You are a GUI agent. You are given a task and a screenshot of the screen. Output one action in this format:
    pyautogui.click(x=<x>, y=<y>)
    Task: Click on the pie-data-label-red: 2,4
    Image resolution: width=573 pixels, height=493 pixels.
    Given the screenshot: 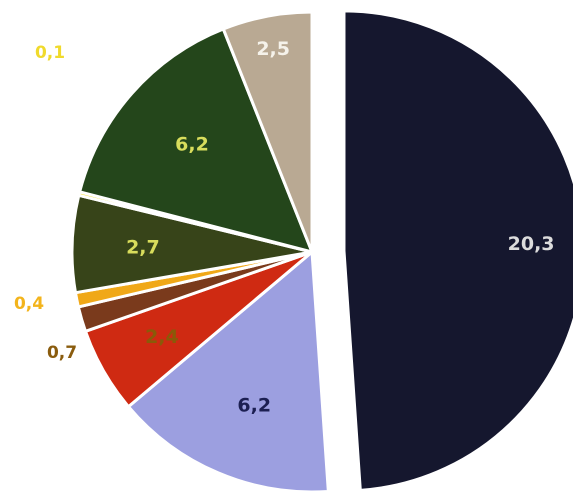 What is the action you would take?
    pyautogui.click(x=162, y=337)
    